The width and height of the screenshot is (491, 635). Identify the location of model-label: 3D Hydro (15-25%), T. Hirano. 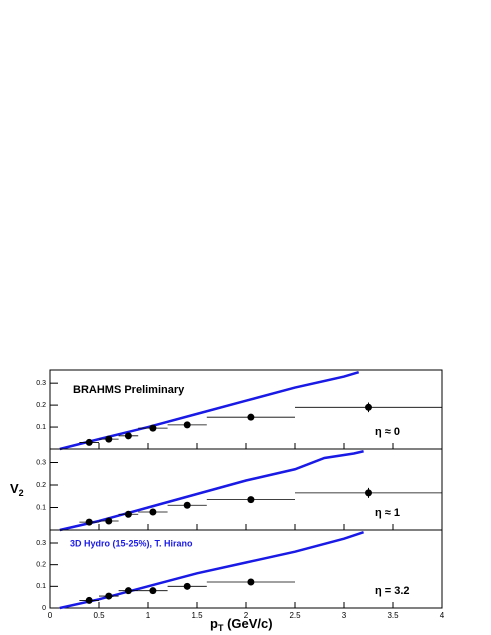
(131, 543).